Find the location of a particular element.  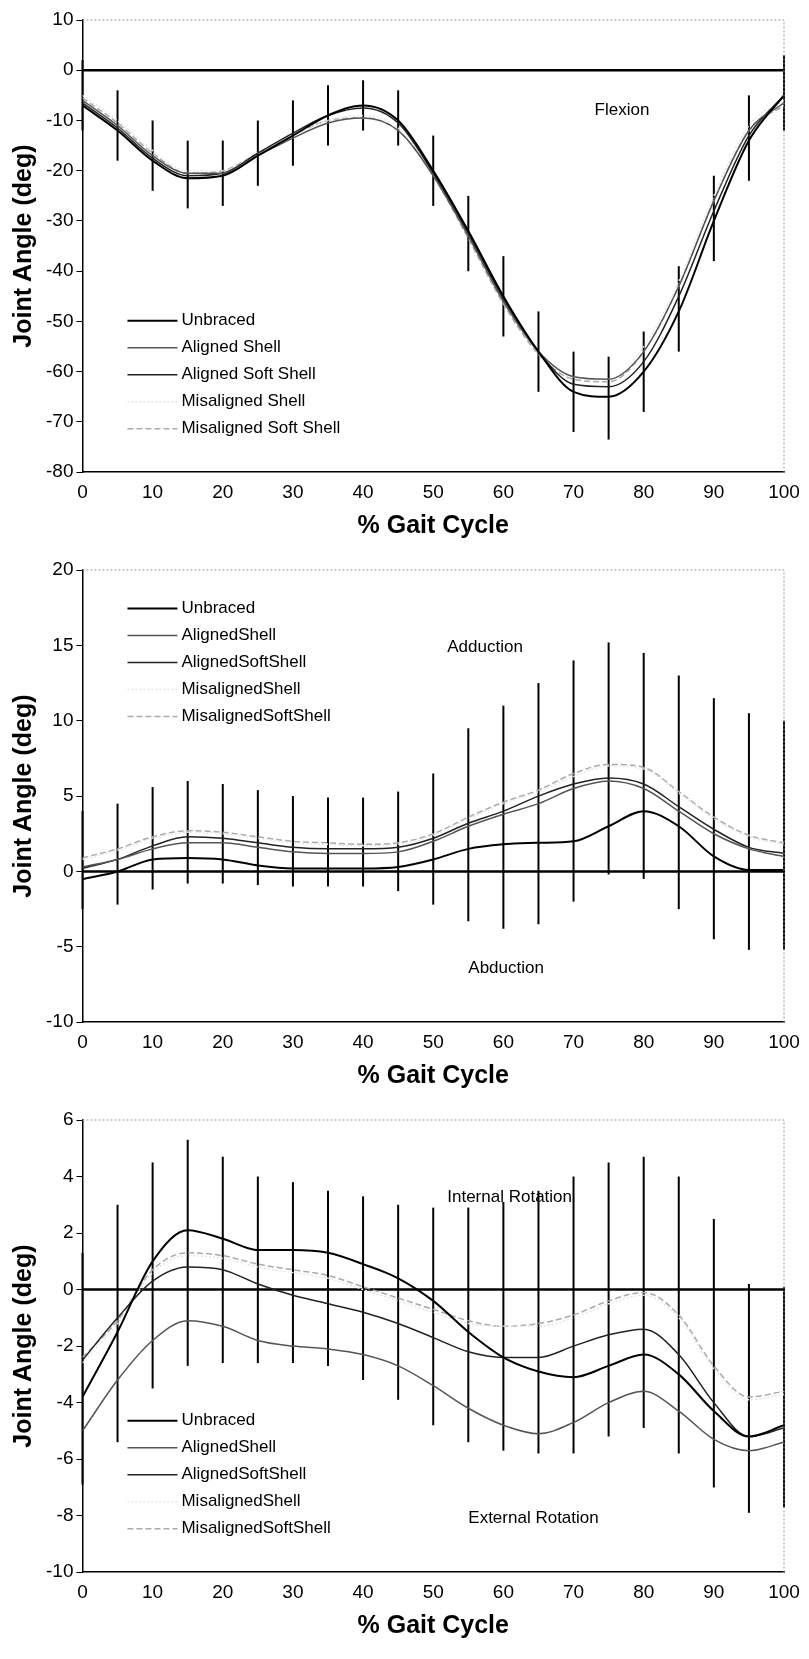

y-tick-label: 6 is located at coordinates (68, 1119).